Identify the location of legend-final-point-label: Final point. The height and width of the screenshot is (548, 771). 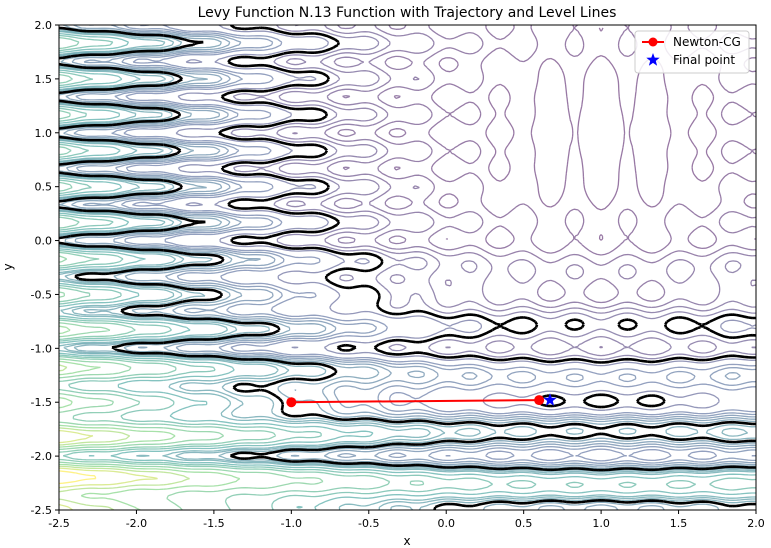
(704, 60).